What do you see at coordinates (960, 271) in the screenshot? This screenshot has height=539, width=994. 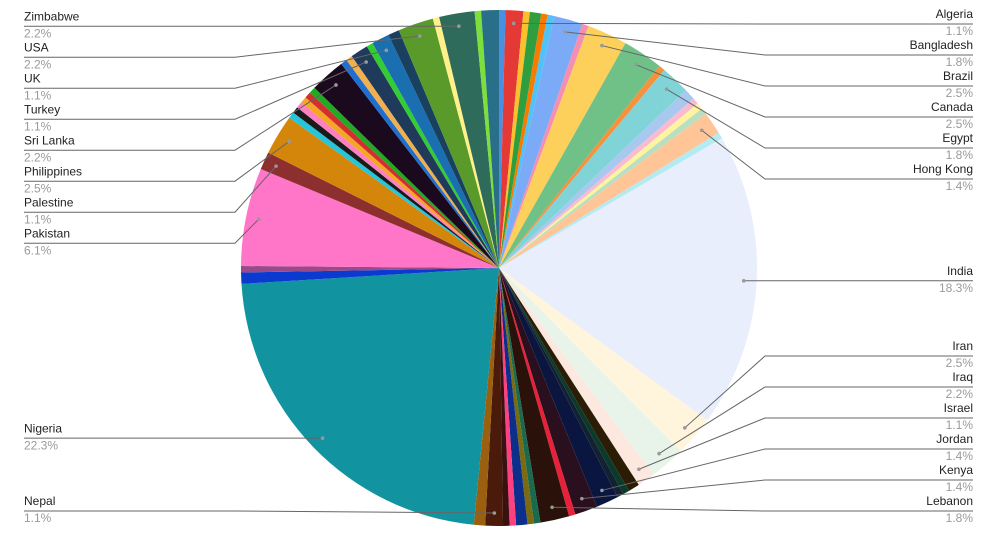 I see `slice-label: India` at bounding box center [960, 271].